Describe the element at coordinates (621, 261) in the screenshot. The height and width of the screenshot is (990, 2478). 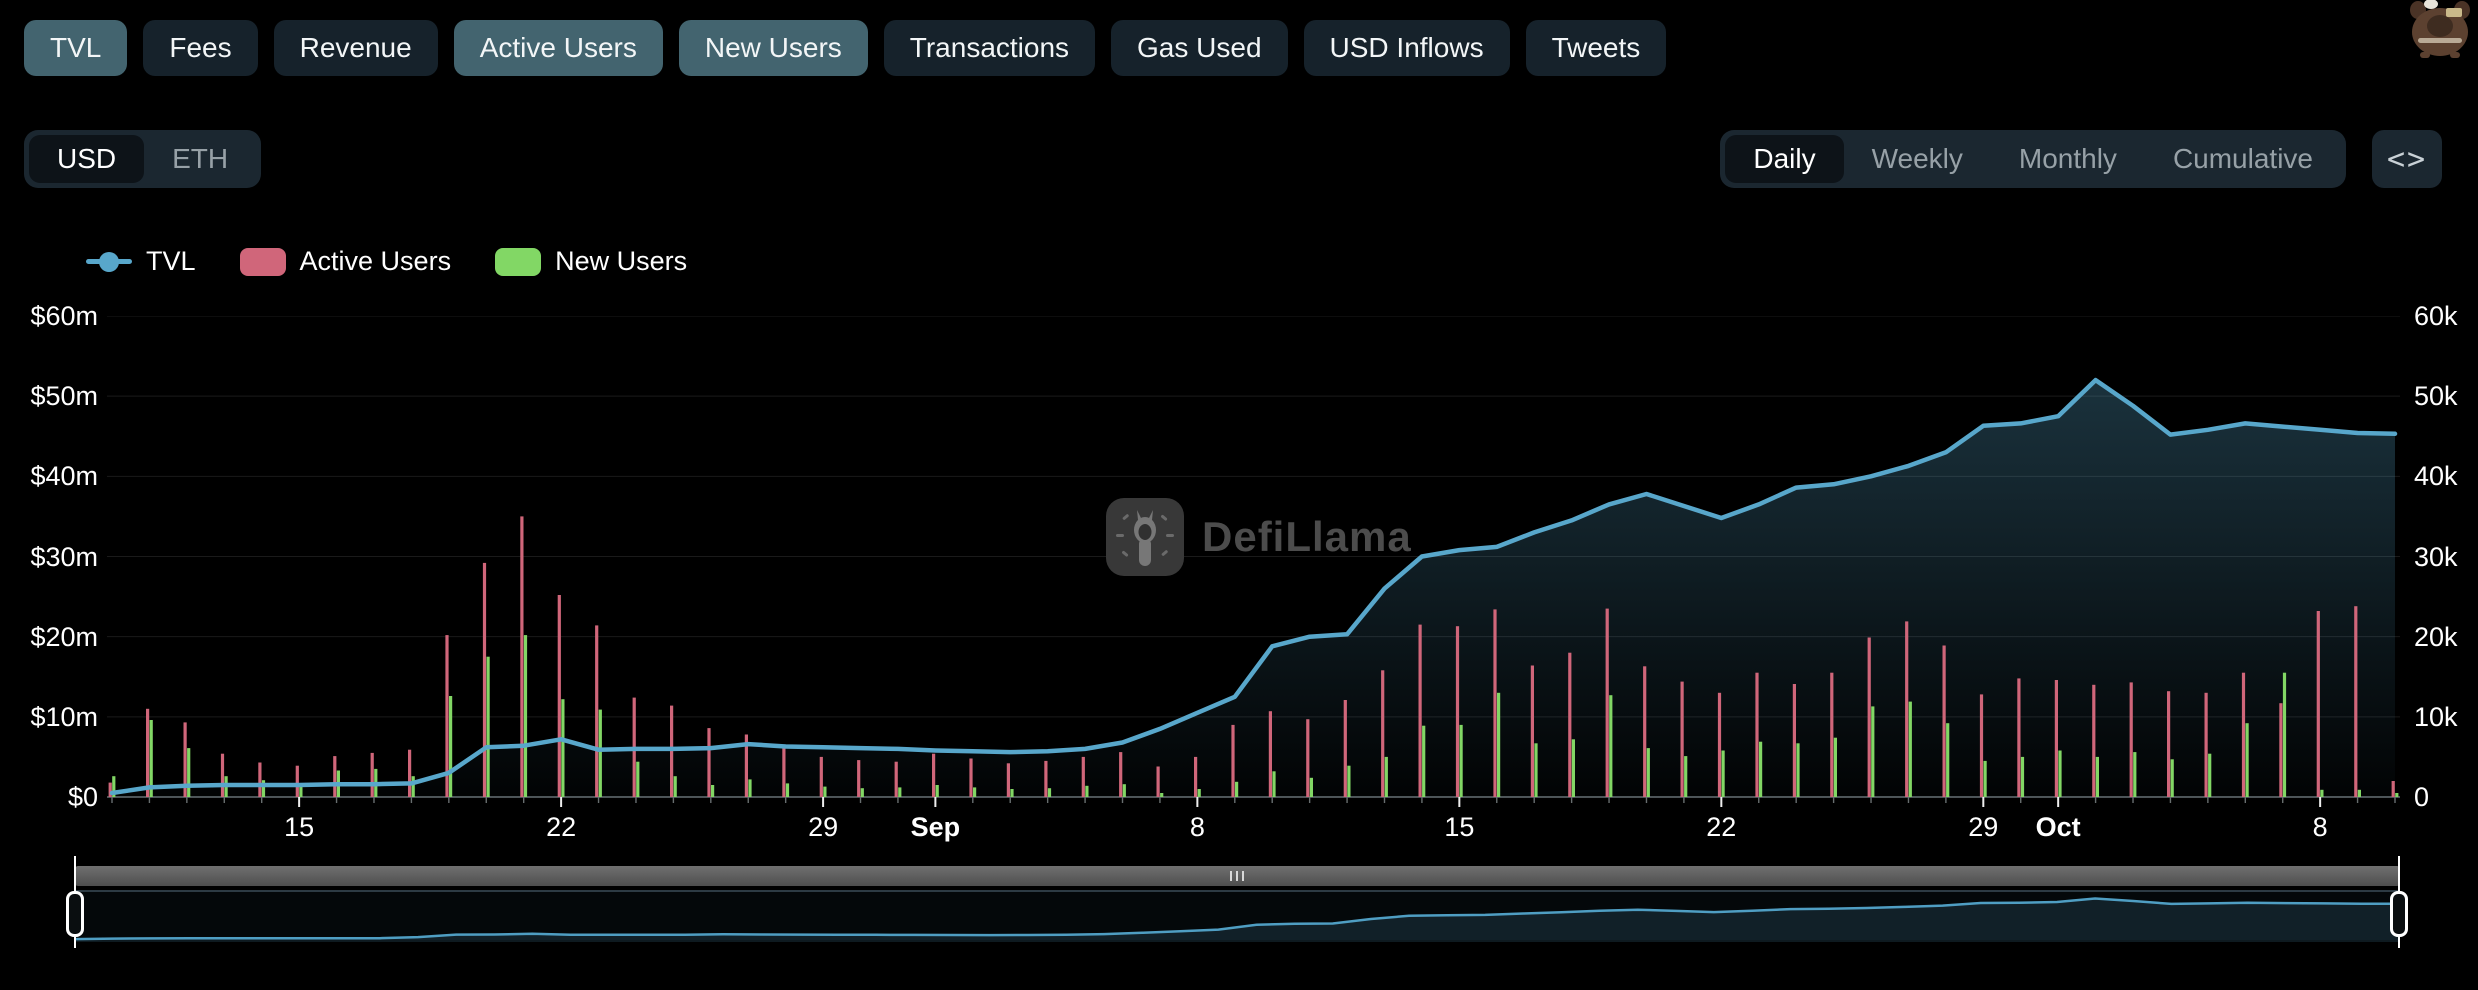
I see `legend-label-new-users: New Users` at that location.